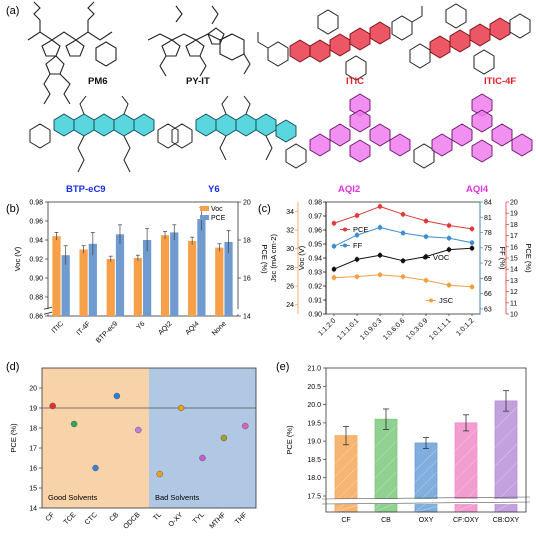 The height and width of the screenshot is (548, 536). I want to click on y-tick-label: 0.98, so click(315, 203).